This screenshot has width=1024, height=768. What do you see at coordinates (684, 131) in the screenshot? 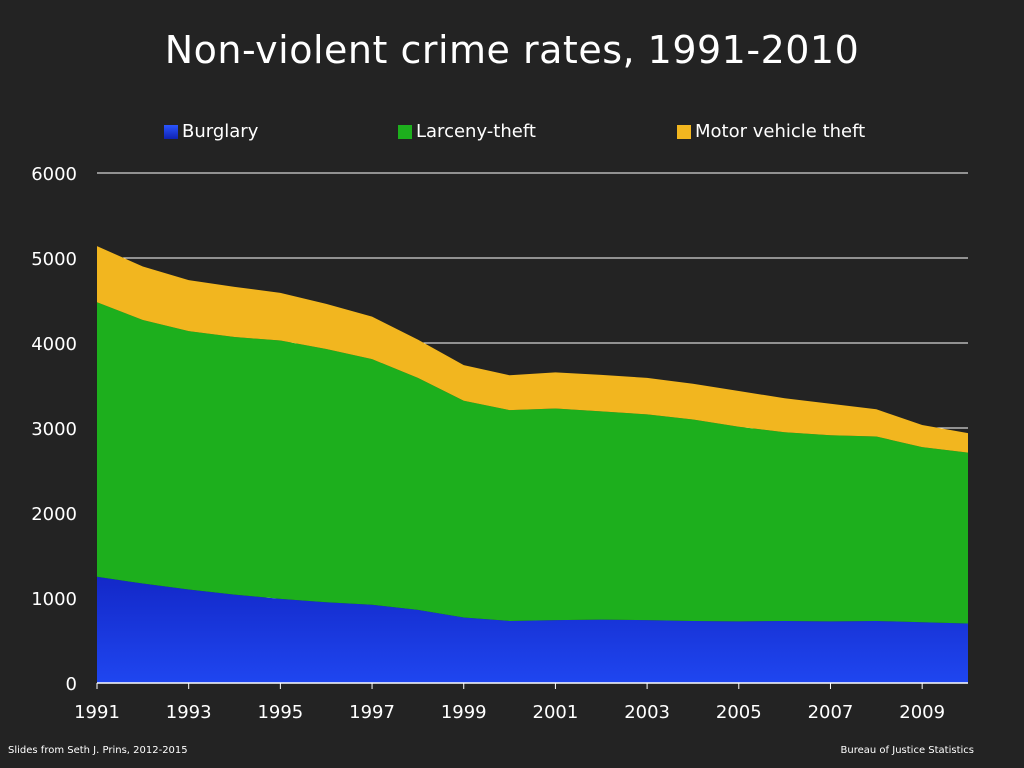
I see `legend-swatch-motor-vehicle-theft` at bounding box center [684, 131].